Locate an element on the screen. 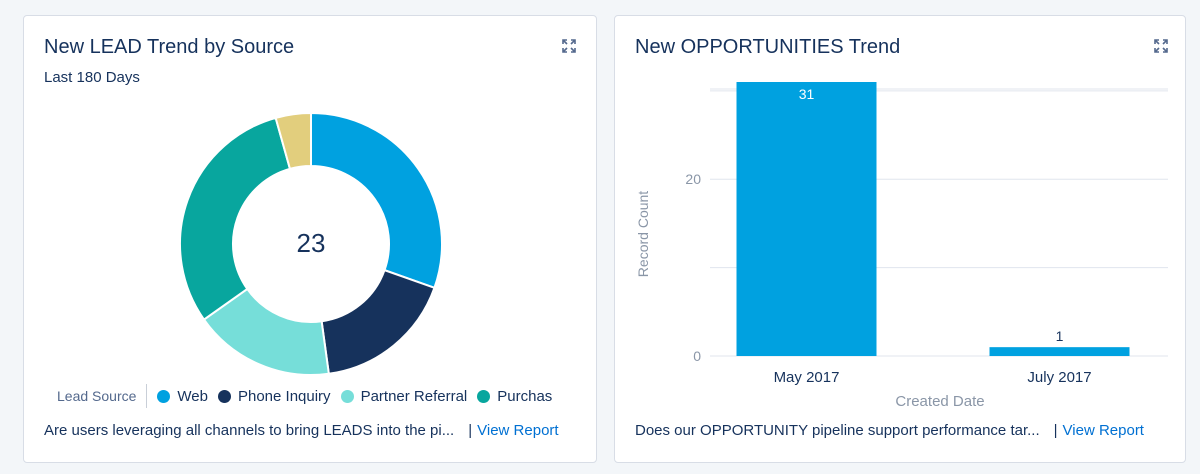 The width and height of the screenshot is (1200, 474). legend-label: Partner Referral is located at coordinates (414, 396).